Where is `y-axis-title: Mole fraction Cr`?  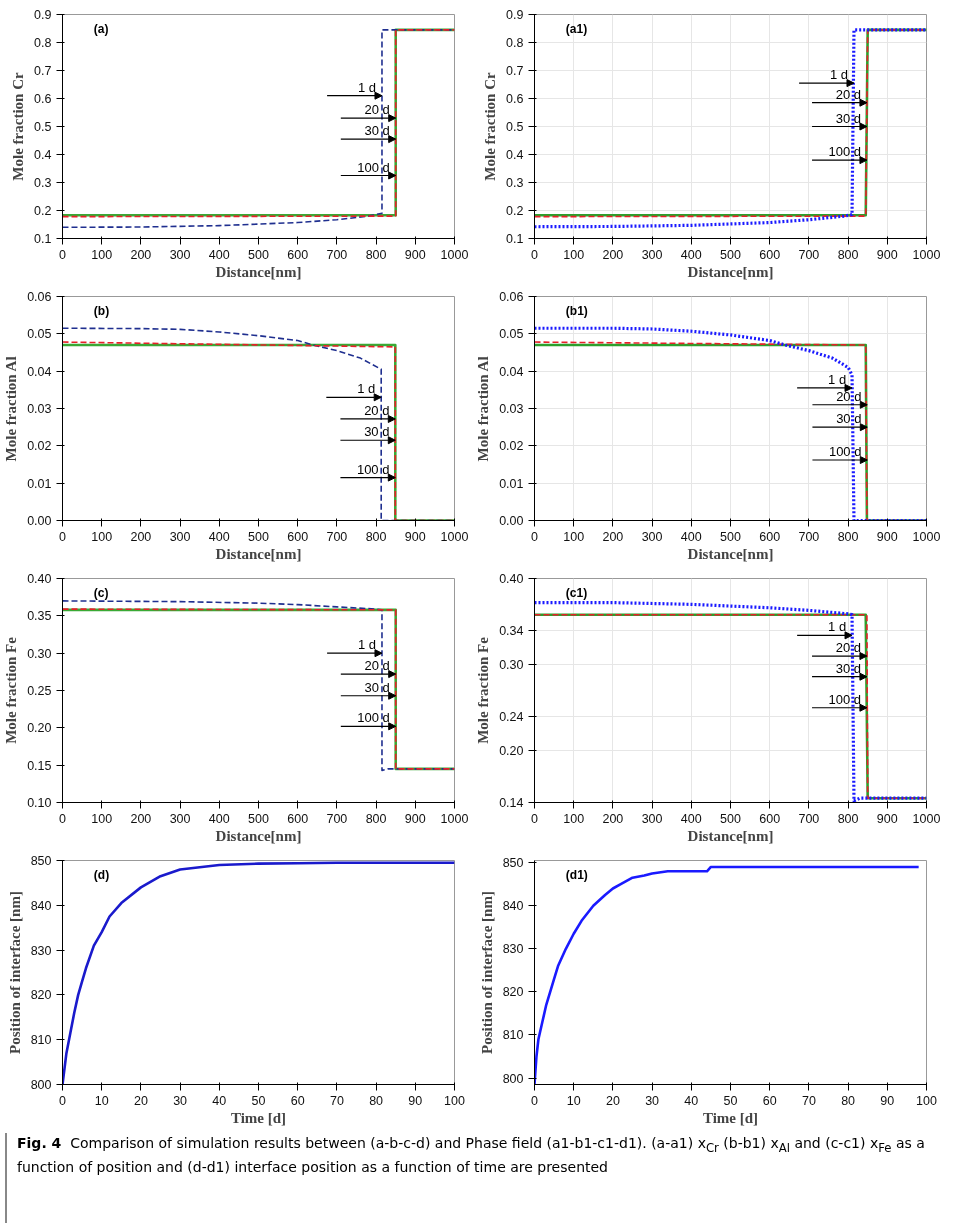 y-axis-title: Mole fraction Cr is located at coordinates (490, 126).